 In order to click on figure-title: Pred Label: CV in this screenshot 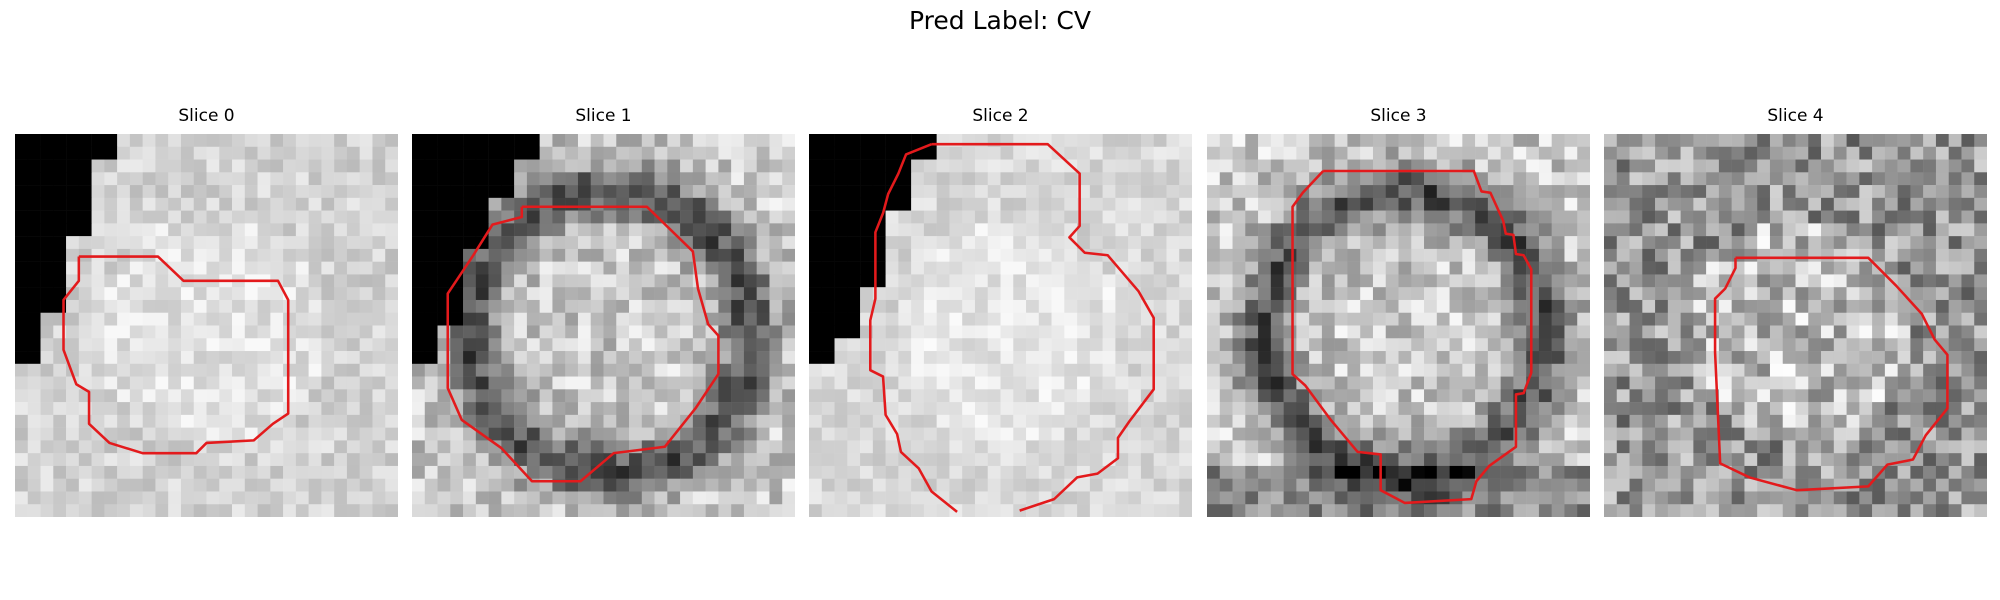, I will do `click(1000, 20)`.